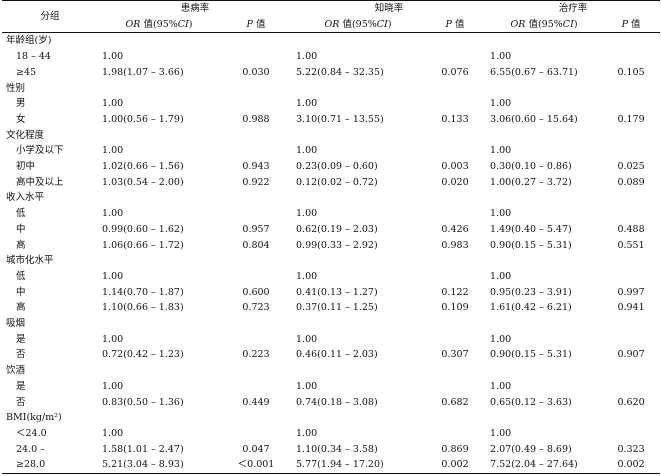 The width and height of the screenshot is (661, 476). Describe the element at coordinates (531, 355) in the screenshot. I see `or-ci-cell: 0.90(0.15 – 5.31)` at that location.